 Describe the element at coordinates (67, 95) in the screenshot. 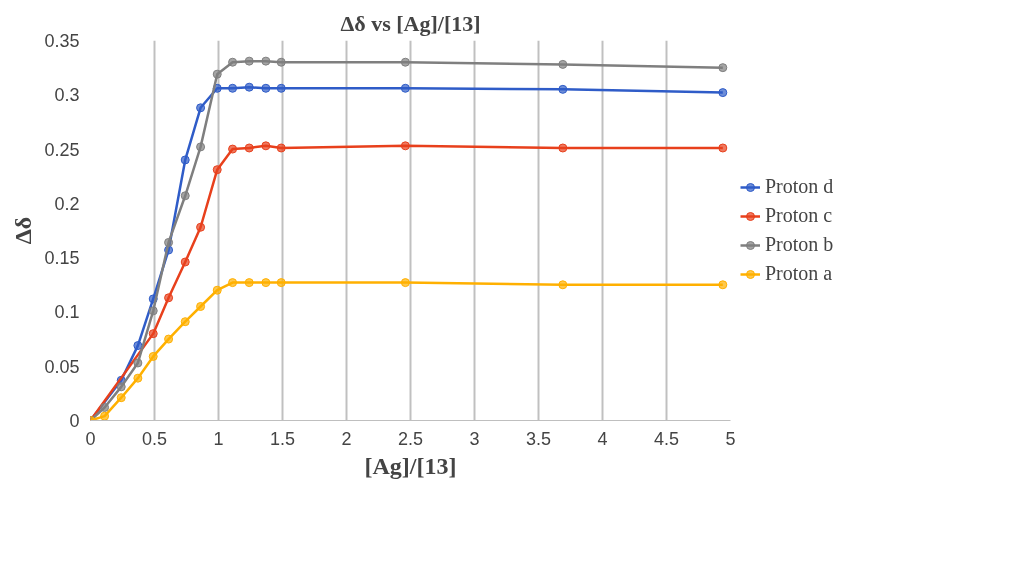

I see `y-tick-label: 0.3` at that location.